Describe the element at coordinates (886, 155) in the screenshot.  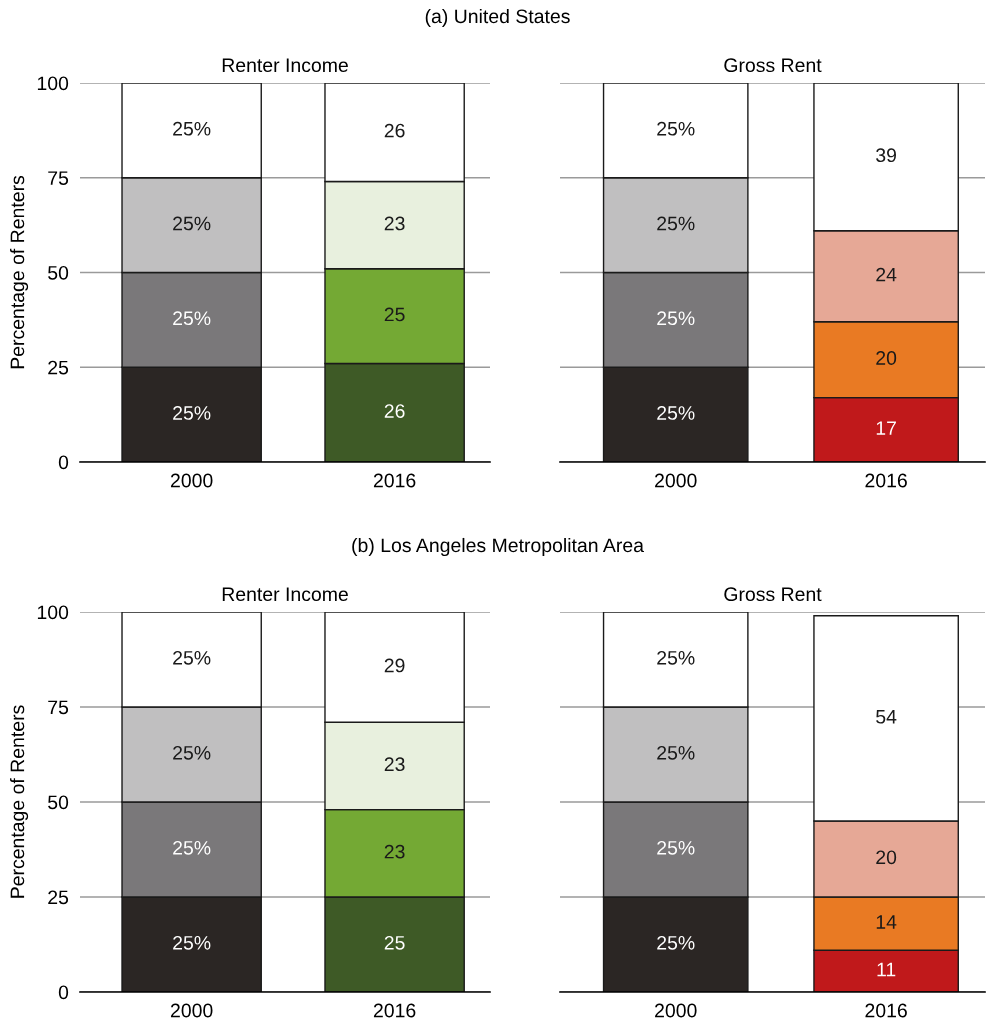
I see `data-label: 39` at that location.